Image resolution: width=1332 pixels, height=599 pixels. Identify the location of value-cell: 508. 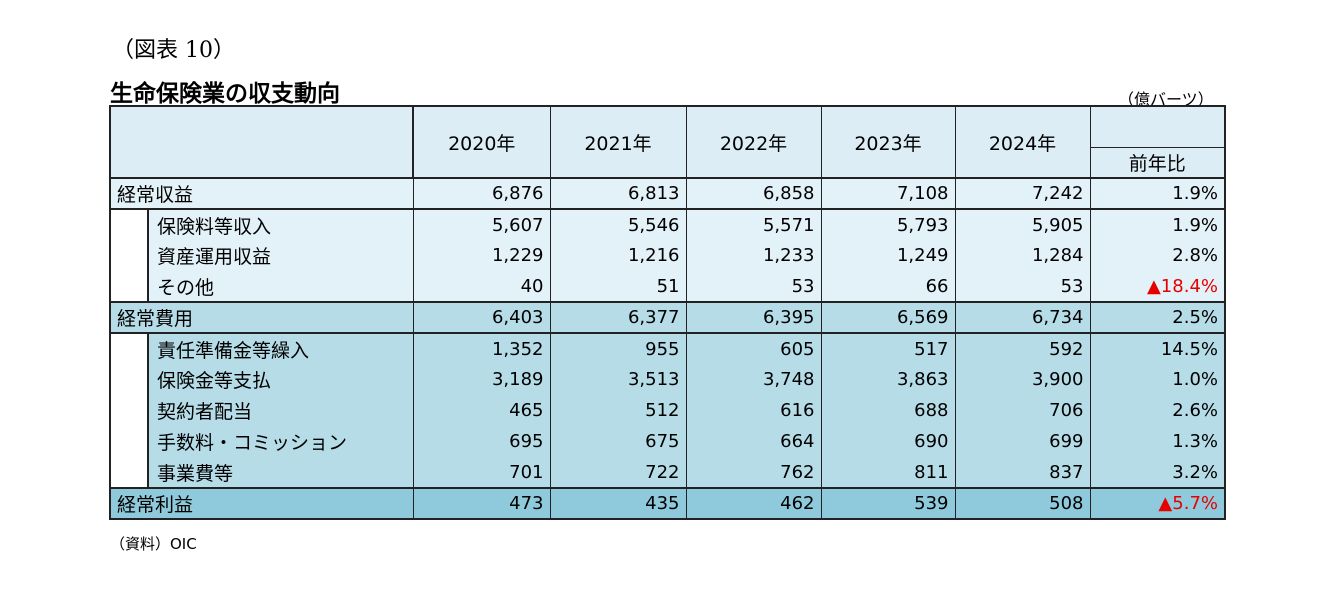
(1022, 503).